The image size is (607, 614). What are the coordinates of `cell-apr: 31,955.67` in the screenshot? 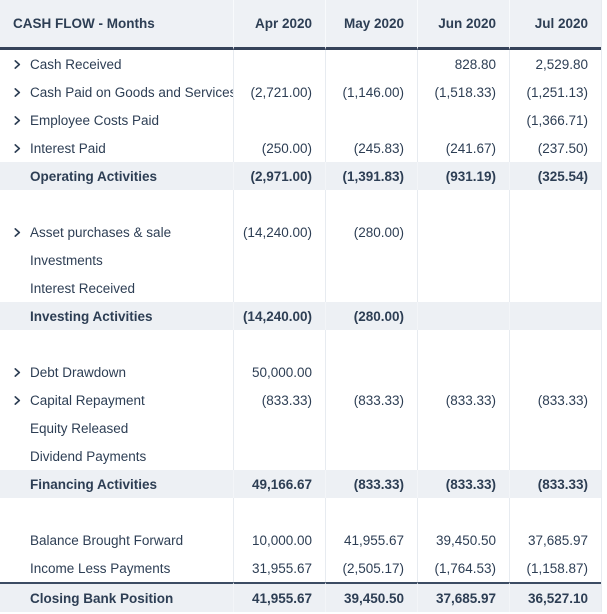 It's located at (279, 568).